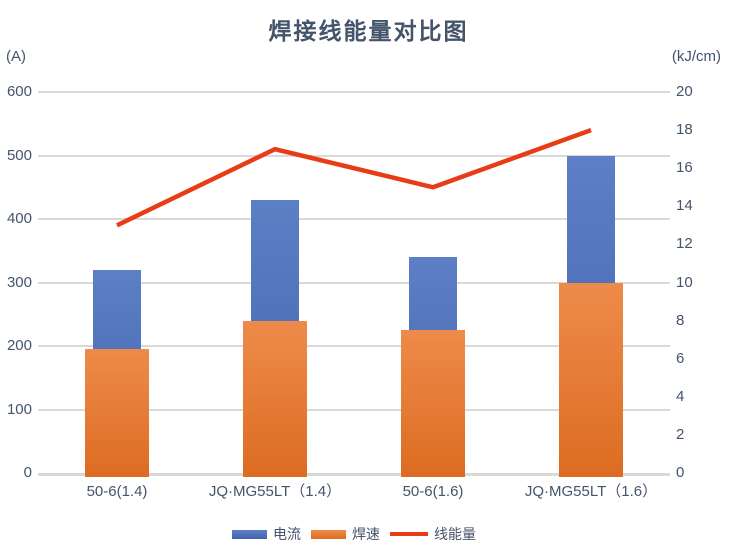 The image size is (737, 559). What do you see at coordinates (19, 91) in the screenshot?
I see `left-tick-600: 600` at bounding box center [19, 91].